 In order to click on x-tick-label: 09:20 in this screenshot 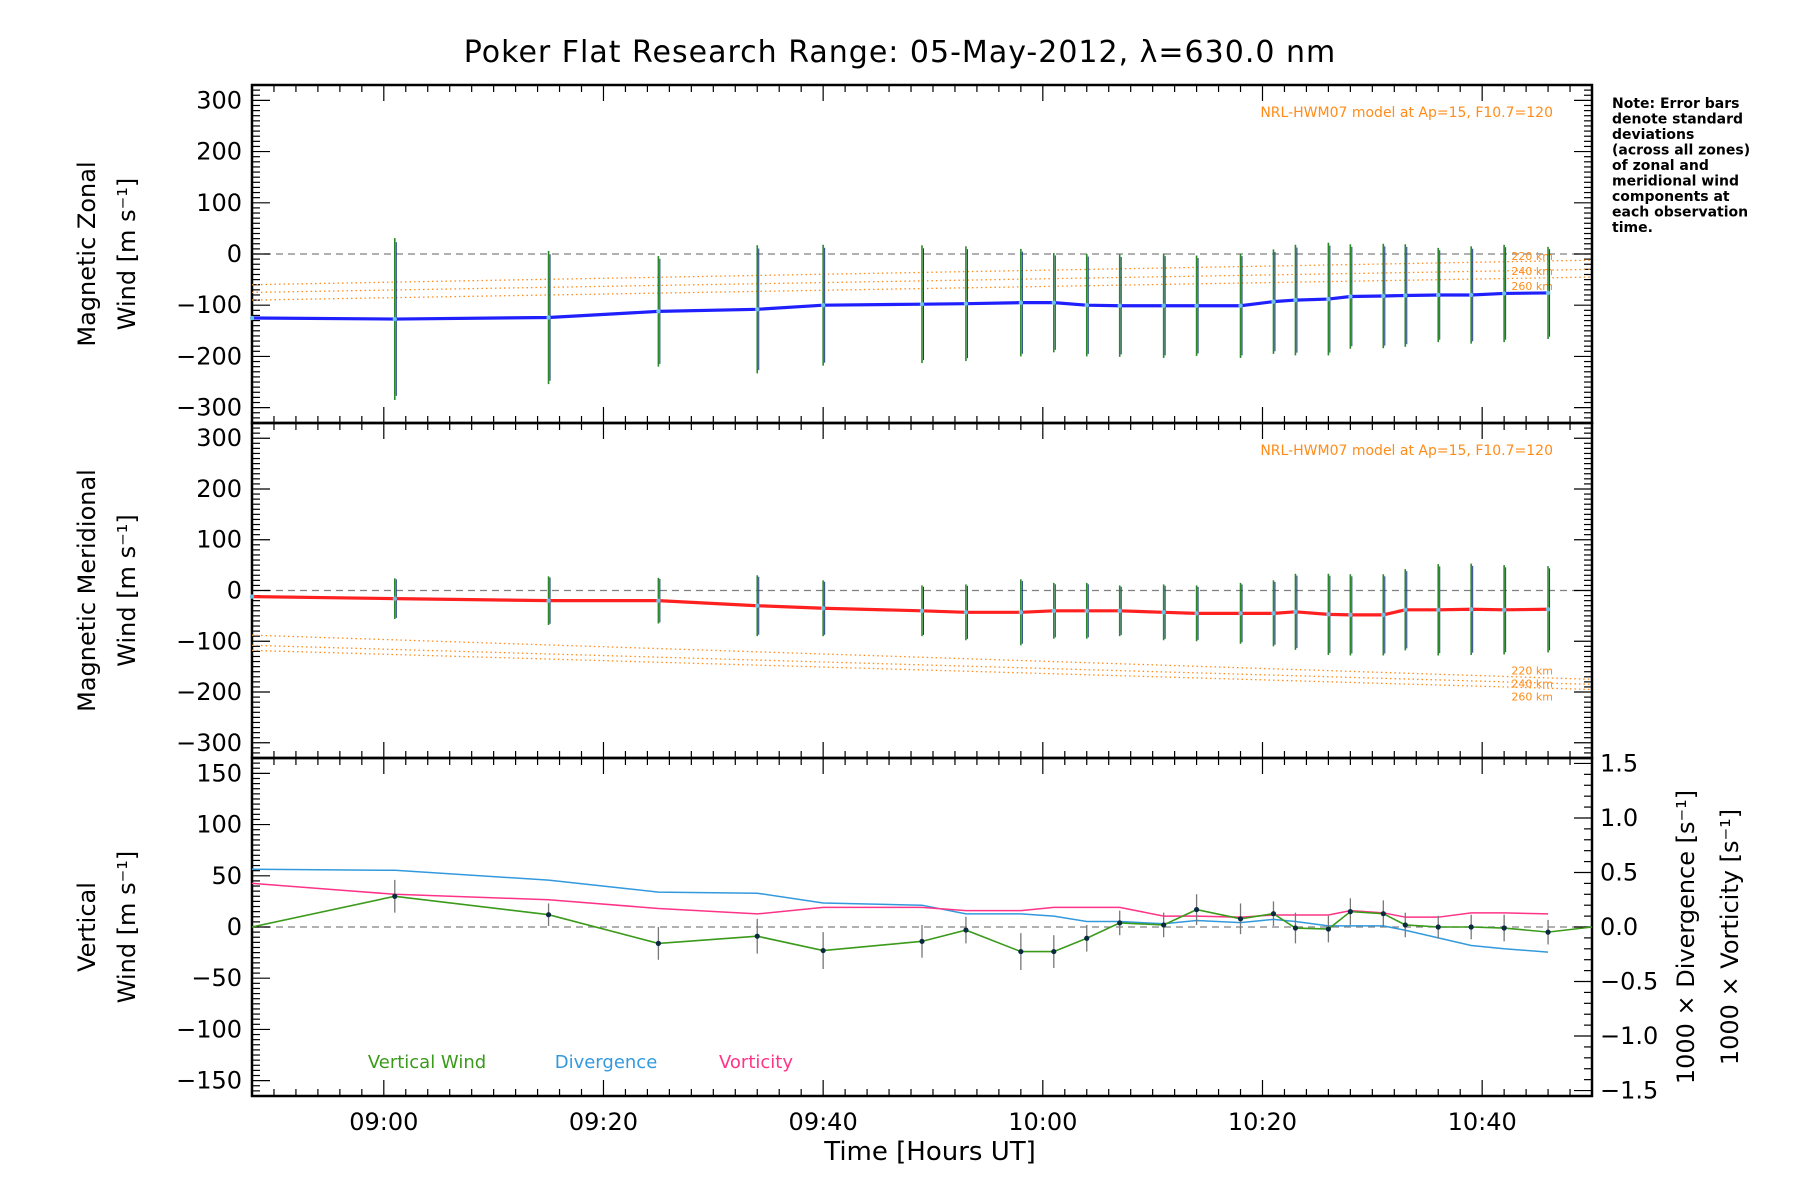, I will do `click(603, 1122)`.